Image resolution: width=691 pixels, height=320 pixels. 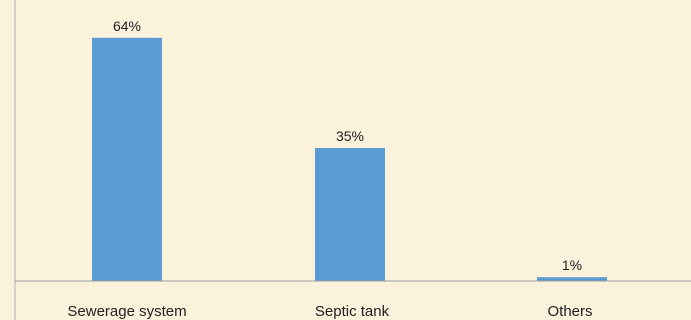 What do you see at coordinates (126, 311) in the screenshot?
I see `category-label-1: Sewerage system` at bounding box center [126, 311].